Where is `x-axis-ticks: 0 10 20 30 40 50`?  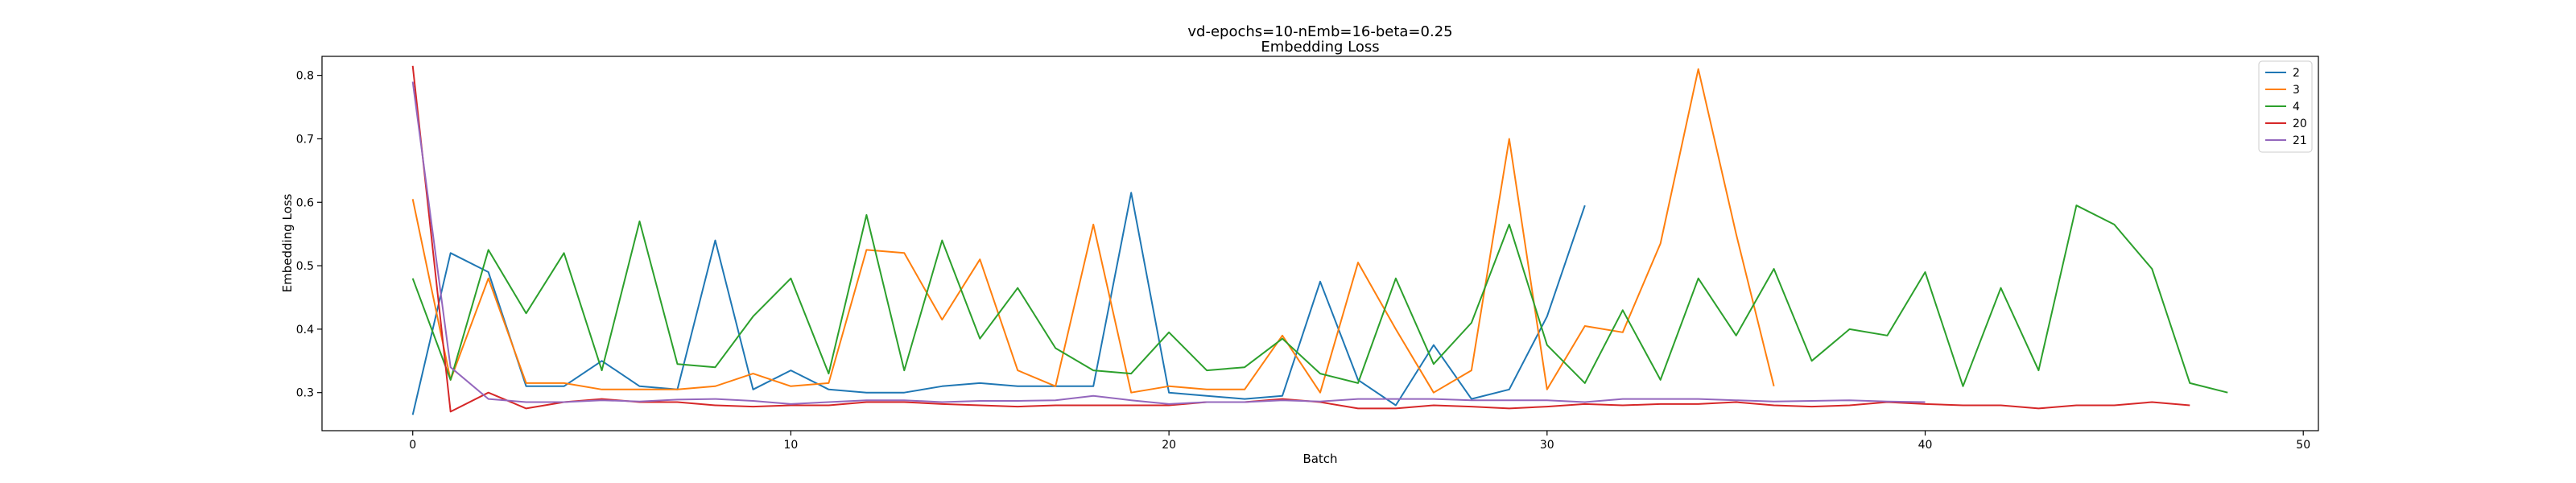
x-axis-ticks: 0 10 20 30 40 50 is located at coordinates (1359, 442).